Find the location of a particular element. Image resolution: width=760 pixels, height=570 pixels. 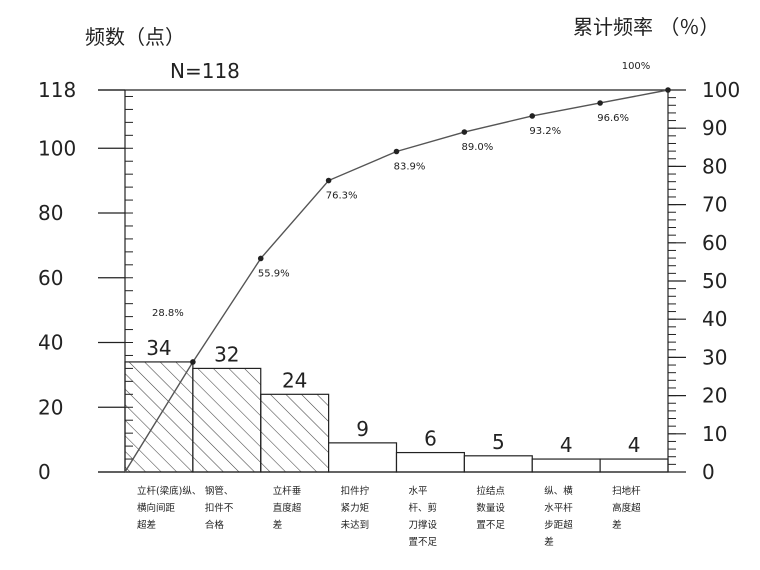

bar-value-label-4: 9 is located at coordinates (362, 429).